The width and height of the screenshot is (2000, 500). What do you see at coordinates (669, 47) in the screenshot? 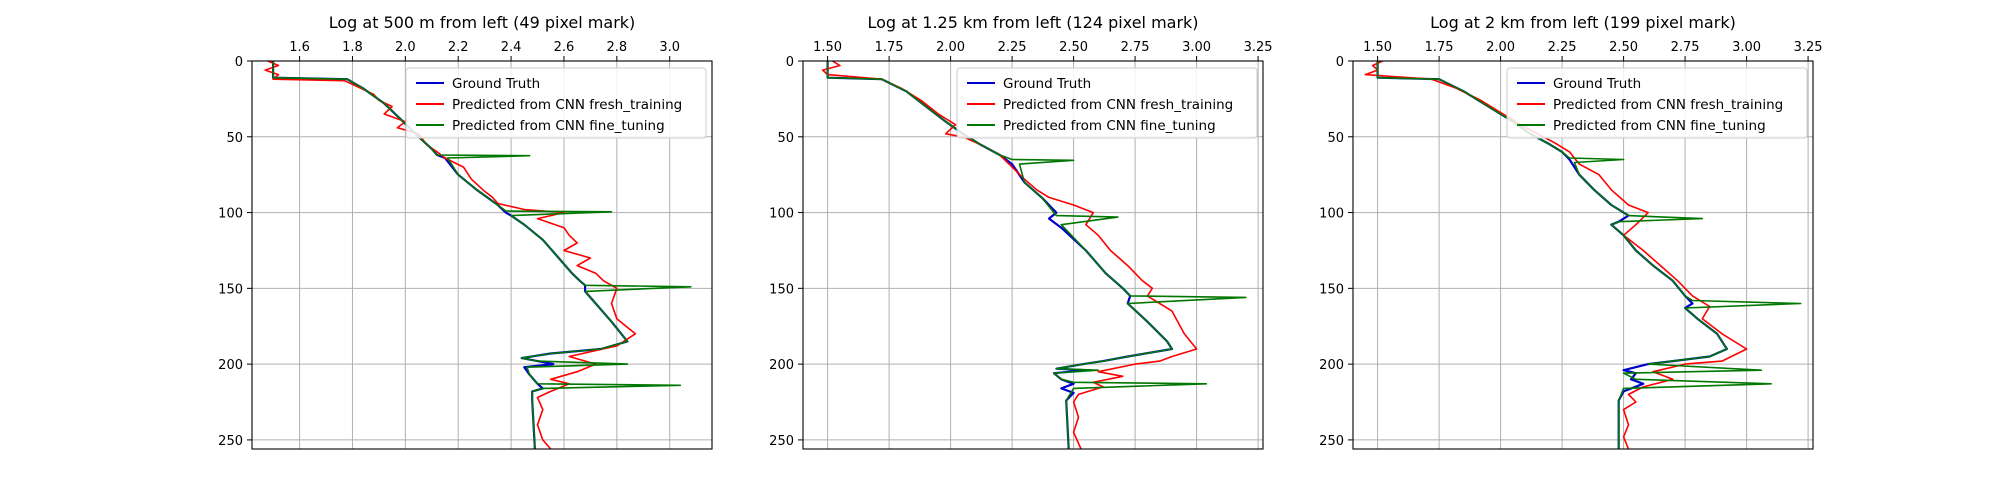
I see `x-tick-label: 3.0` at bounding box center [669, 47].